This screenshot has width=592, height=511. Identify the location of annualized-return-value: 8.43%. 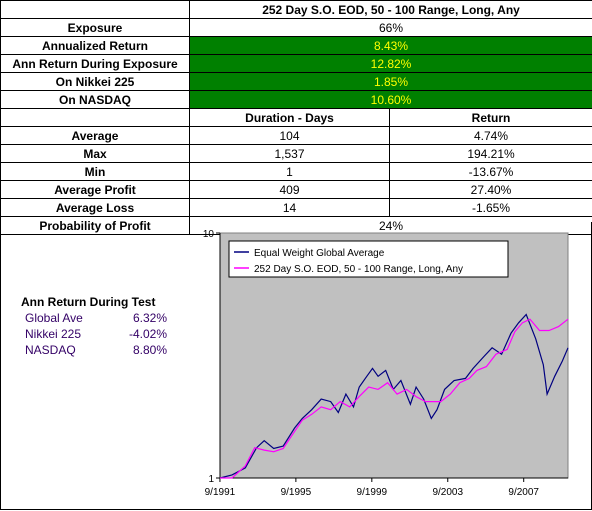
(390, 45).